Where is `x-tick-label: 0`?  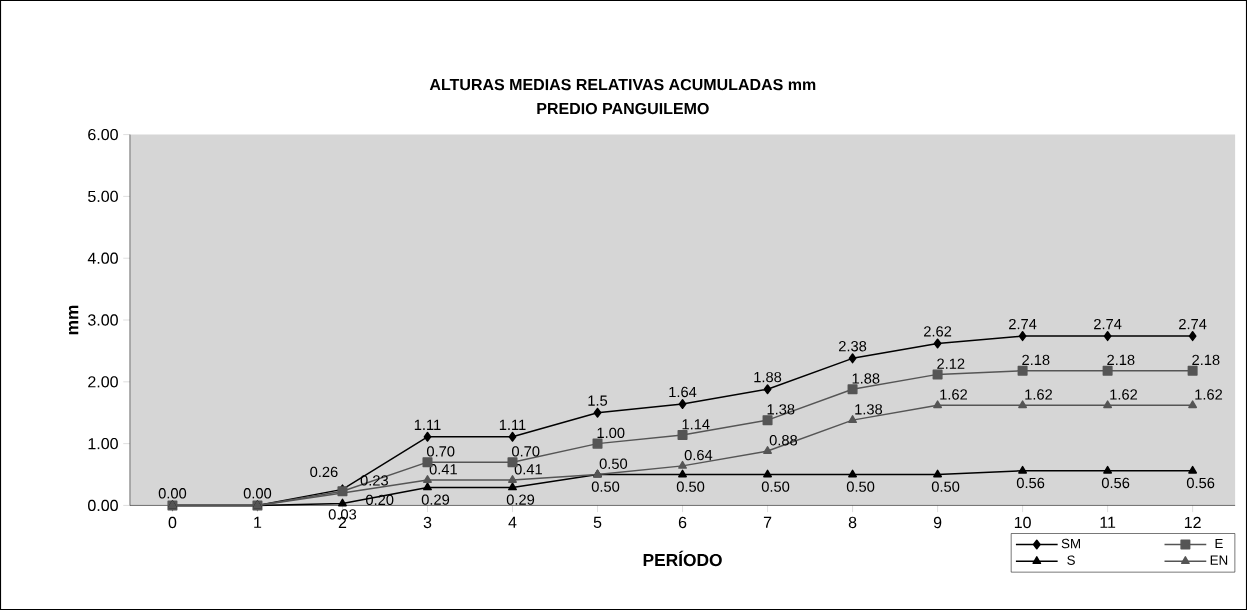
x-tick-label: 0 is located at coordinates (172, 522).